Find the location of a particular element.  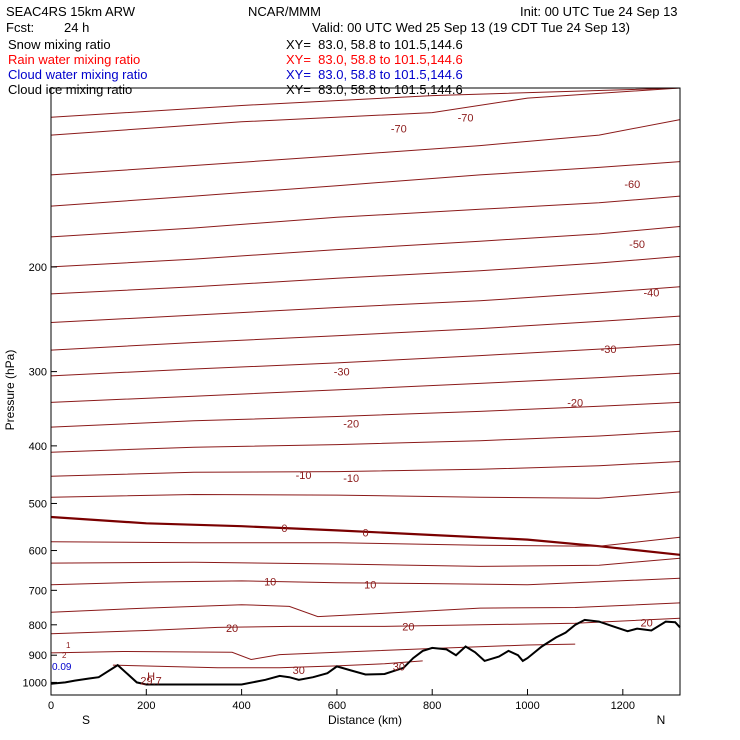

model-name: SEAC4RS 15km ARW is located at coordinates (71, 11).